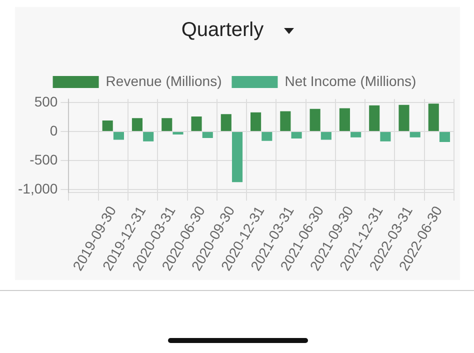 This screenshot has height=353, width=474. Describe the element at coordinates (54, 130) in the screenshot. I see `y-tick-label: 0` at that location.